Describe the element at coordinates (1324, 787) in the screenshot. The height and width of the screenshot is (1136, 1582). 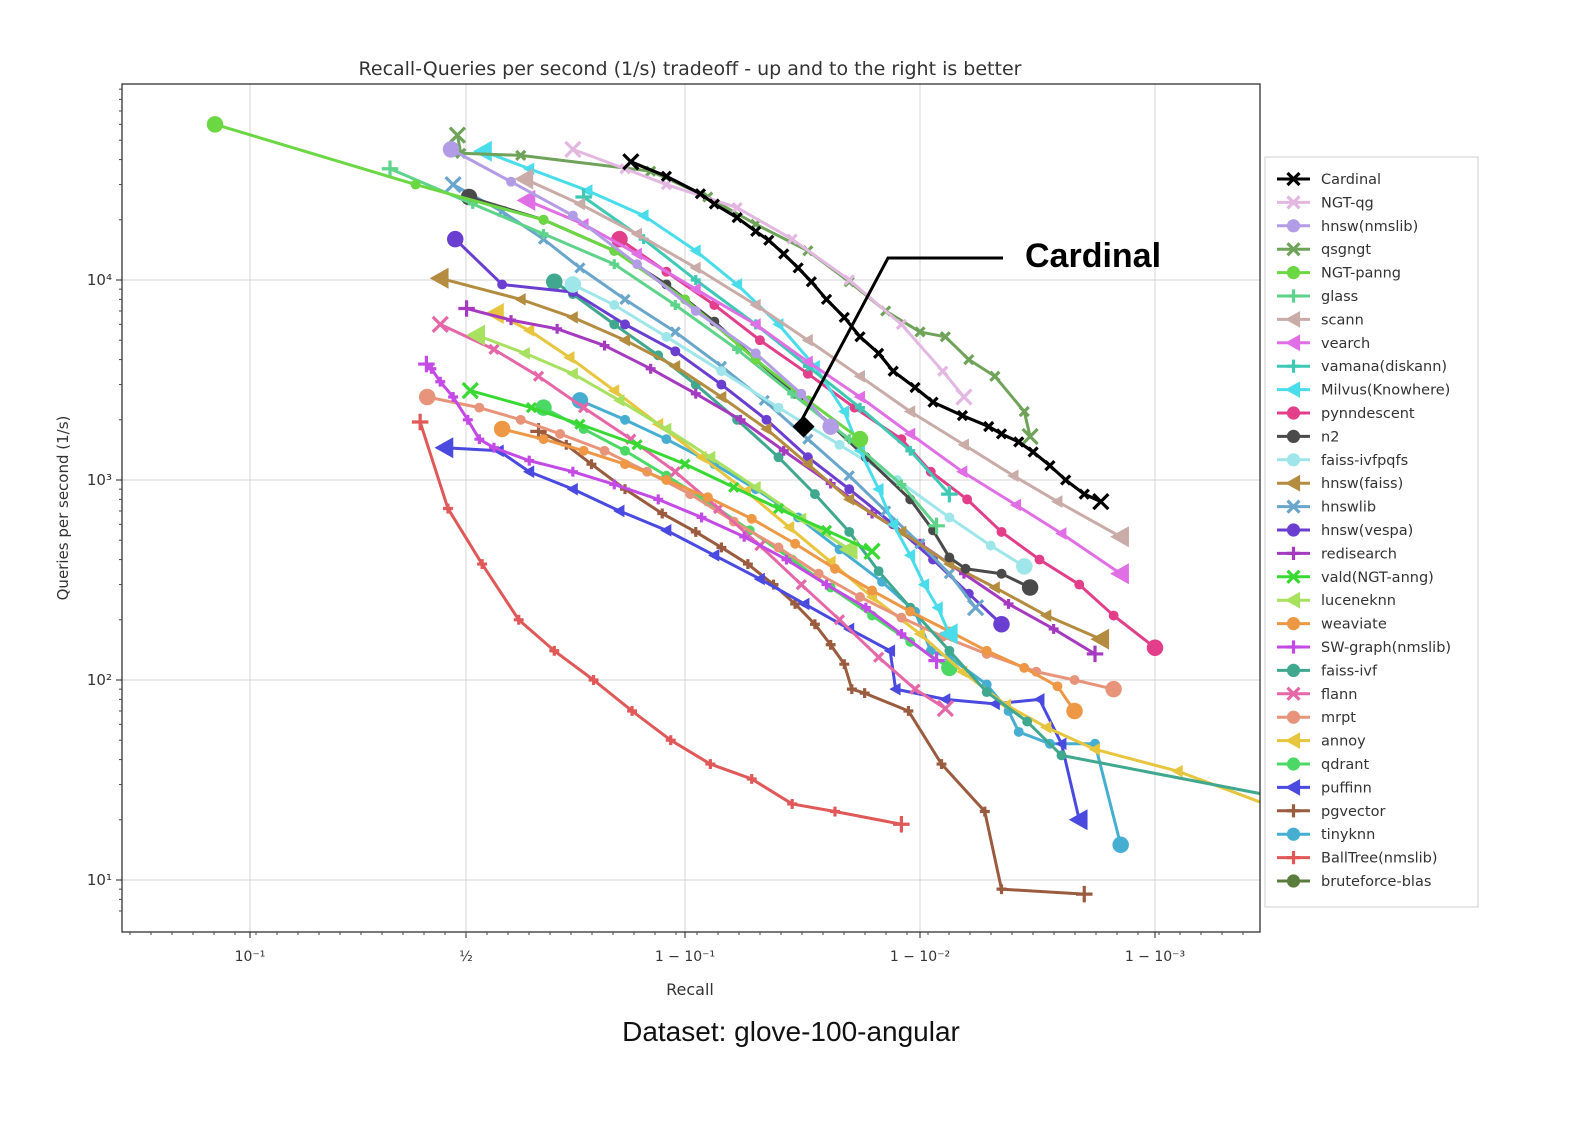
I see `legend-item: puffinn` at that location.